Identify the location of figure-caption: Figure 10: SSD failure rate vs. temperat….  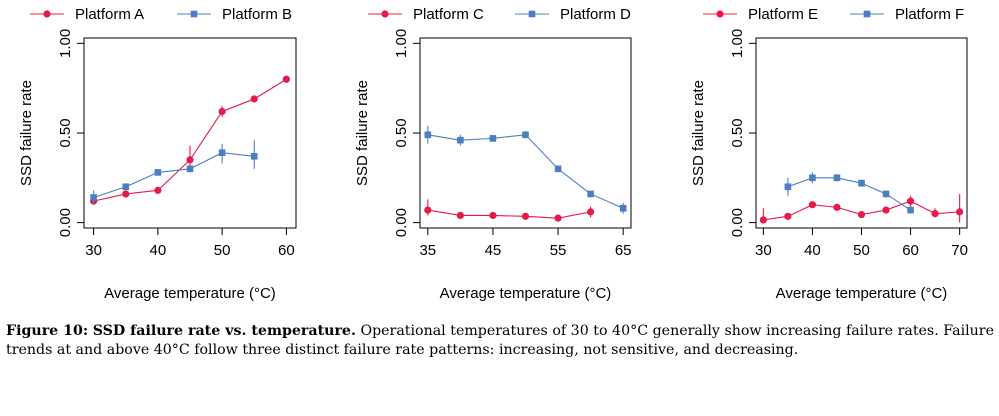
(500, 341).